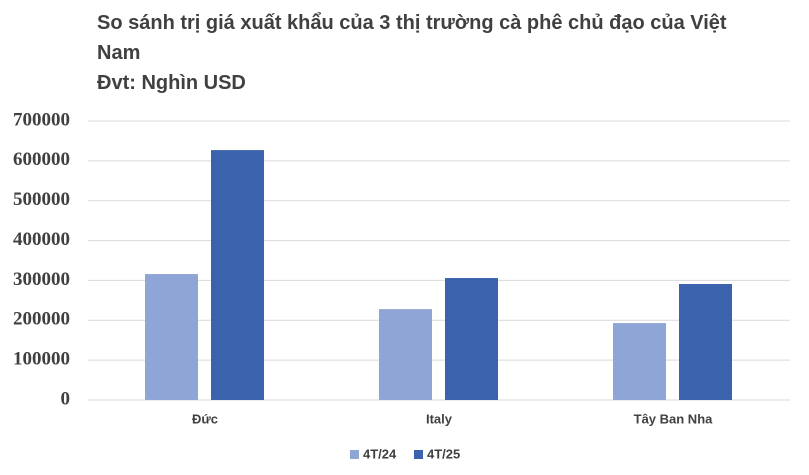  I want to click on x-tick-label: Italy, so click(439, 418).